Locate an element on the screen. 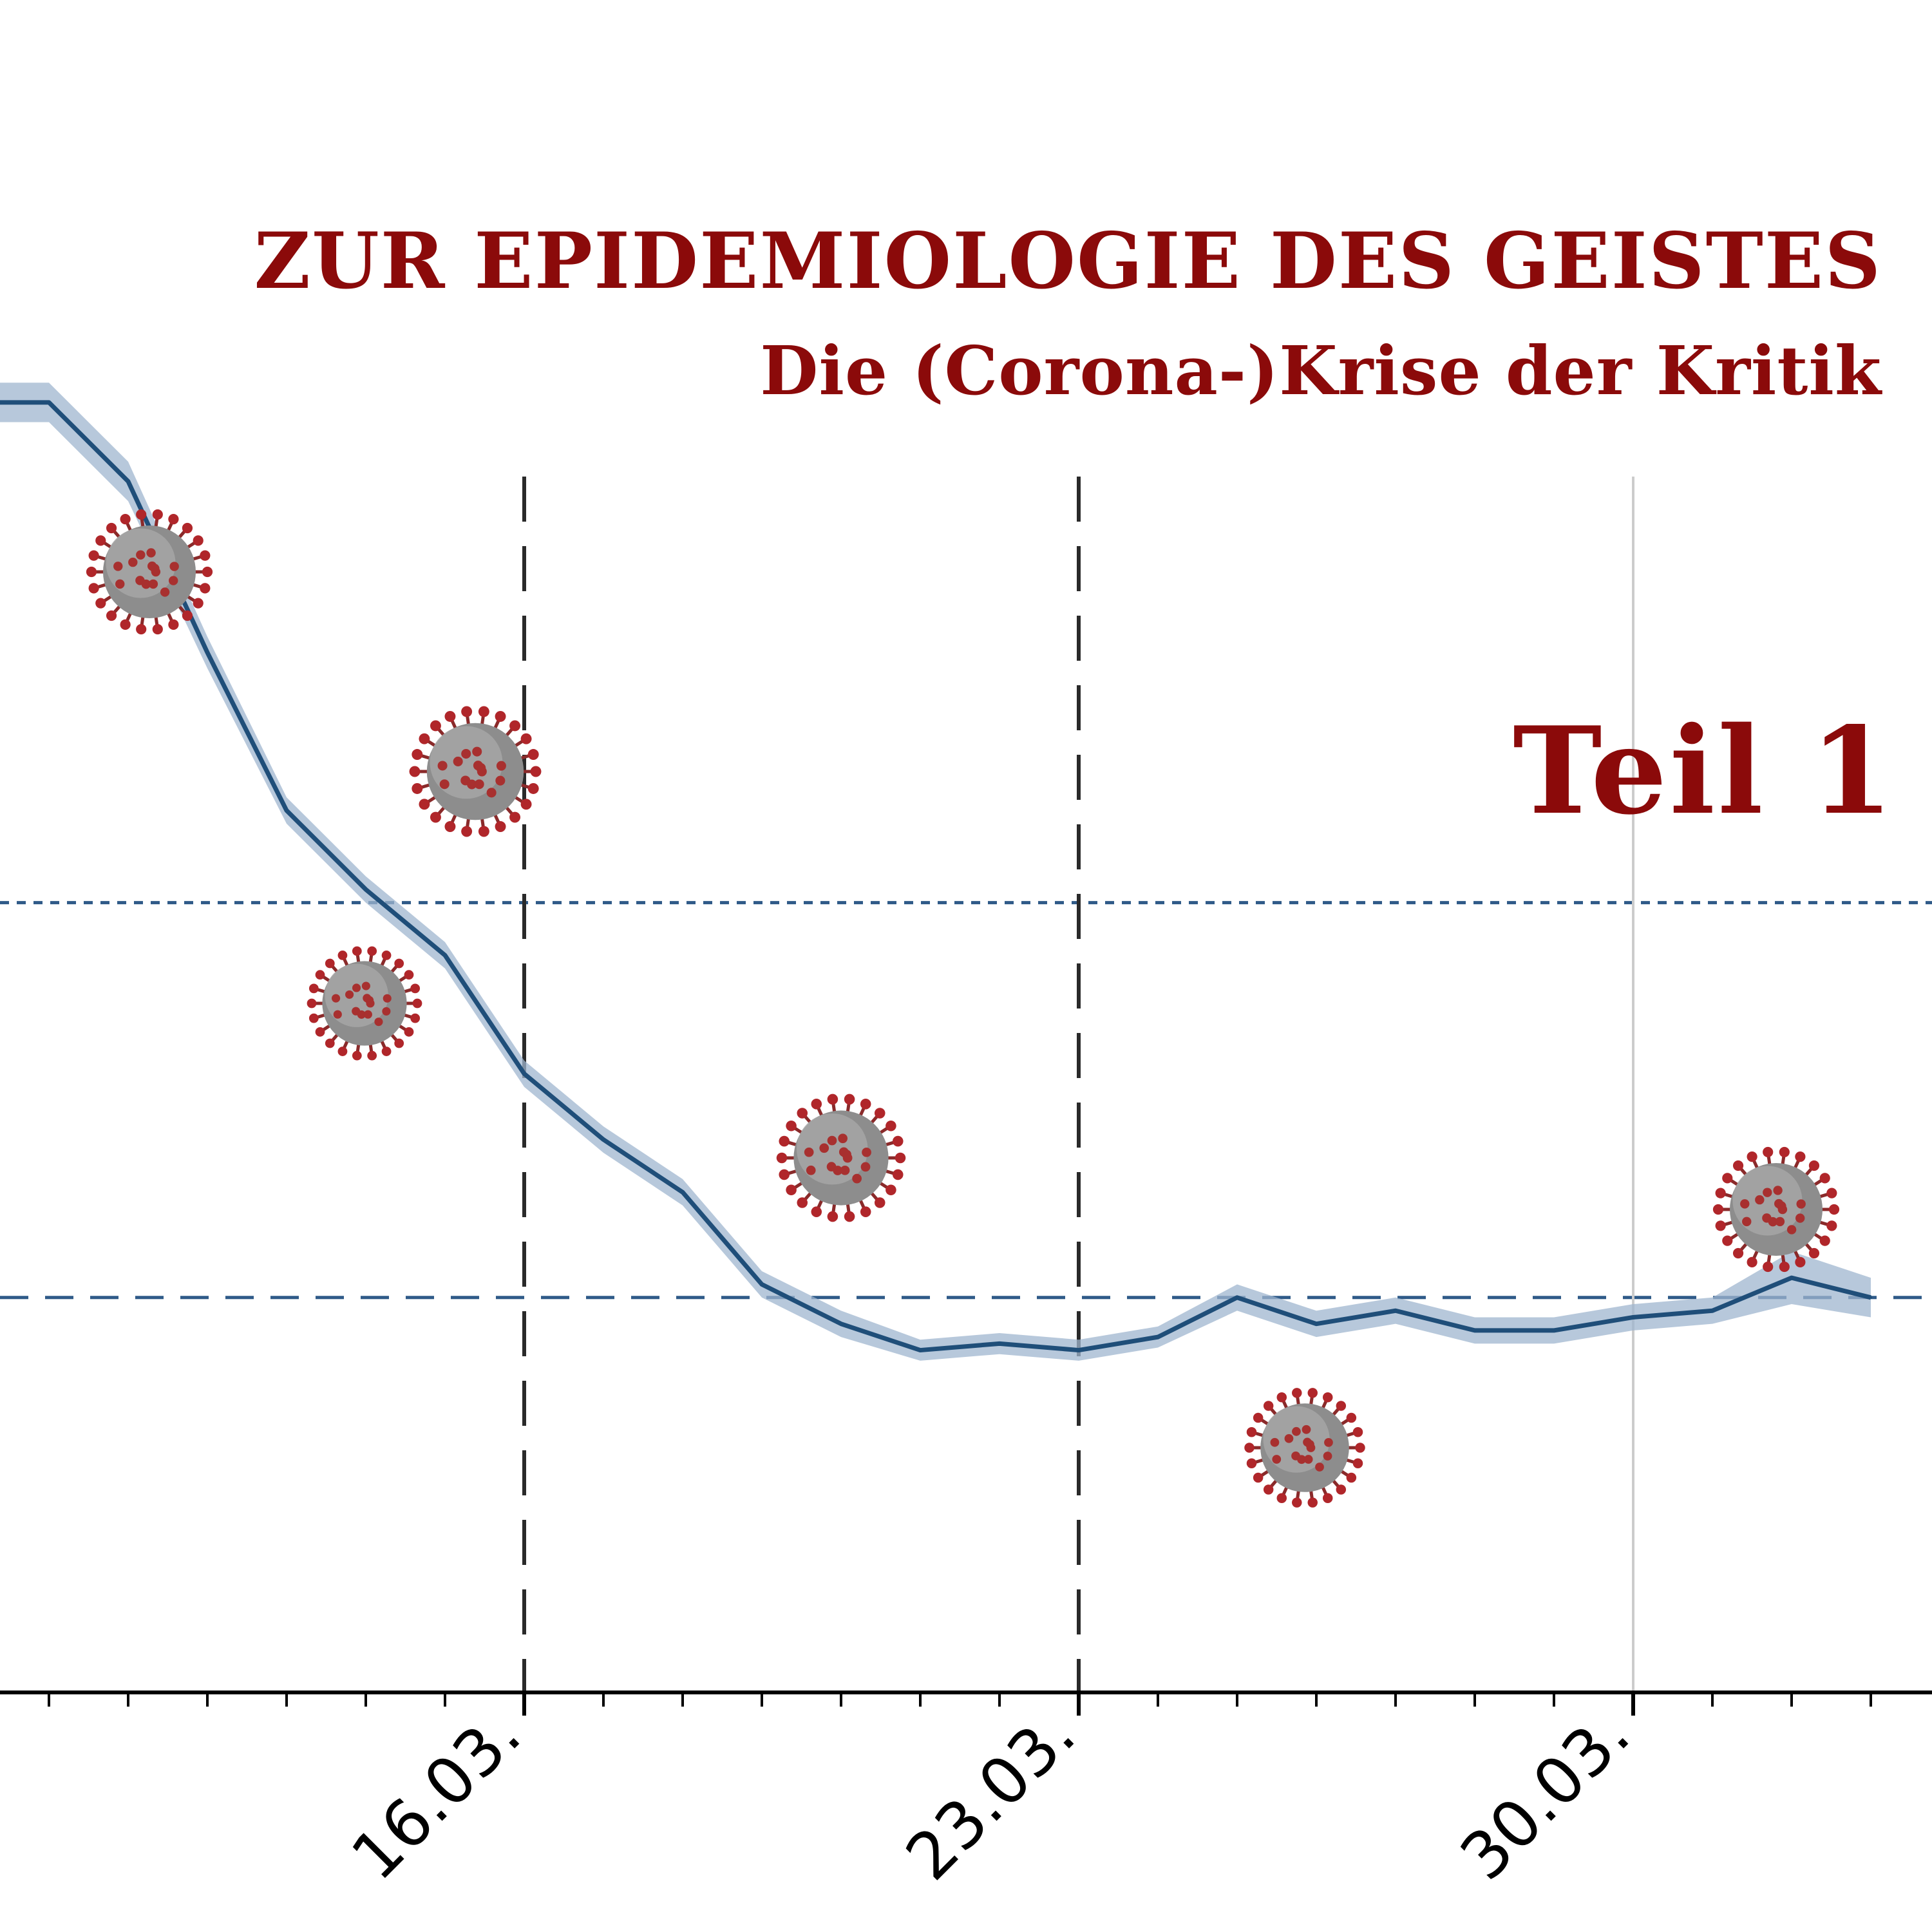 The height and width of the screenshot is (1932, 1932). part-label: Teil 1 is located at coordinates (1704, 771).